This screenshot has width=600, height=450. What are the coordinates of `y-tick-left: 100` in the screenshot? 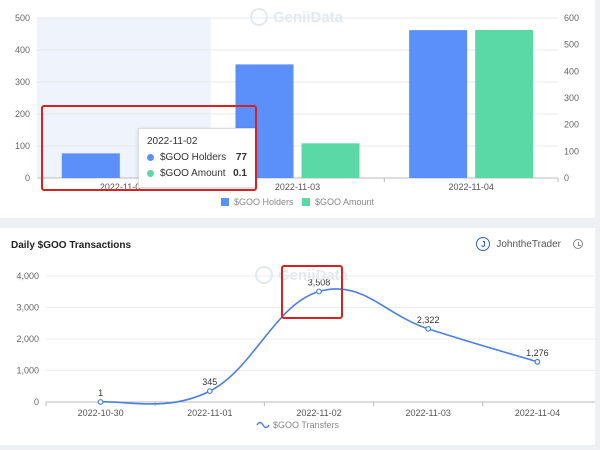 It's located at (22, 146).